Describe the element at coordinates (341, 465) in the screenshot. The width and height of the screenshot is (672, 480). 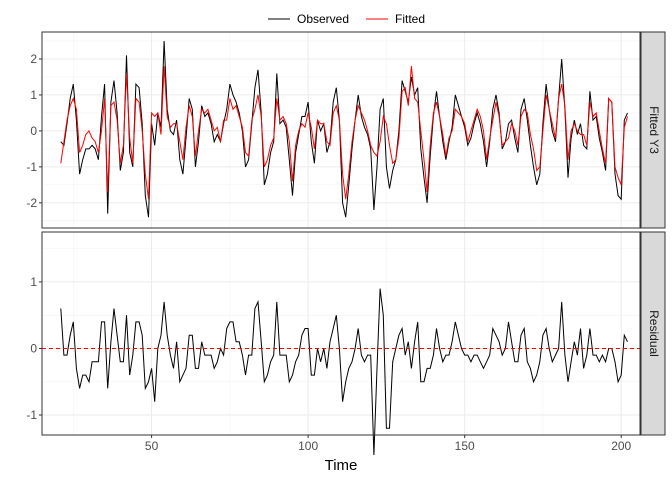
I see `x-axis-title: Time` at that location.